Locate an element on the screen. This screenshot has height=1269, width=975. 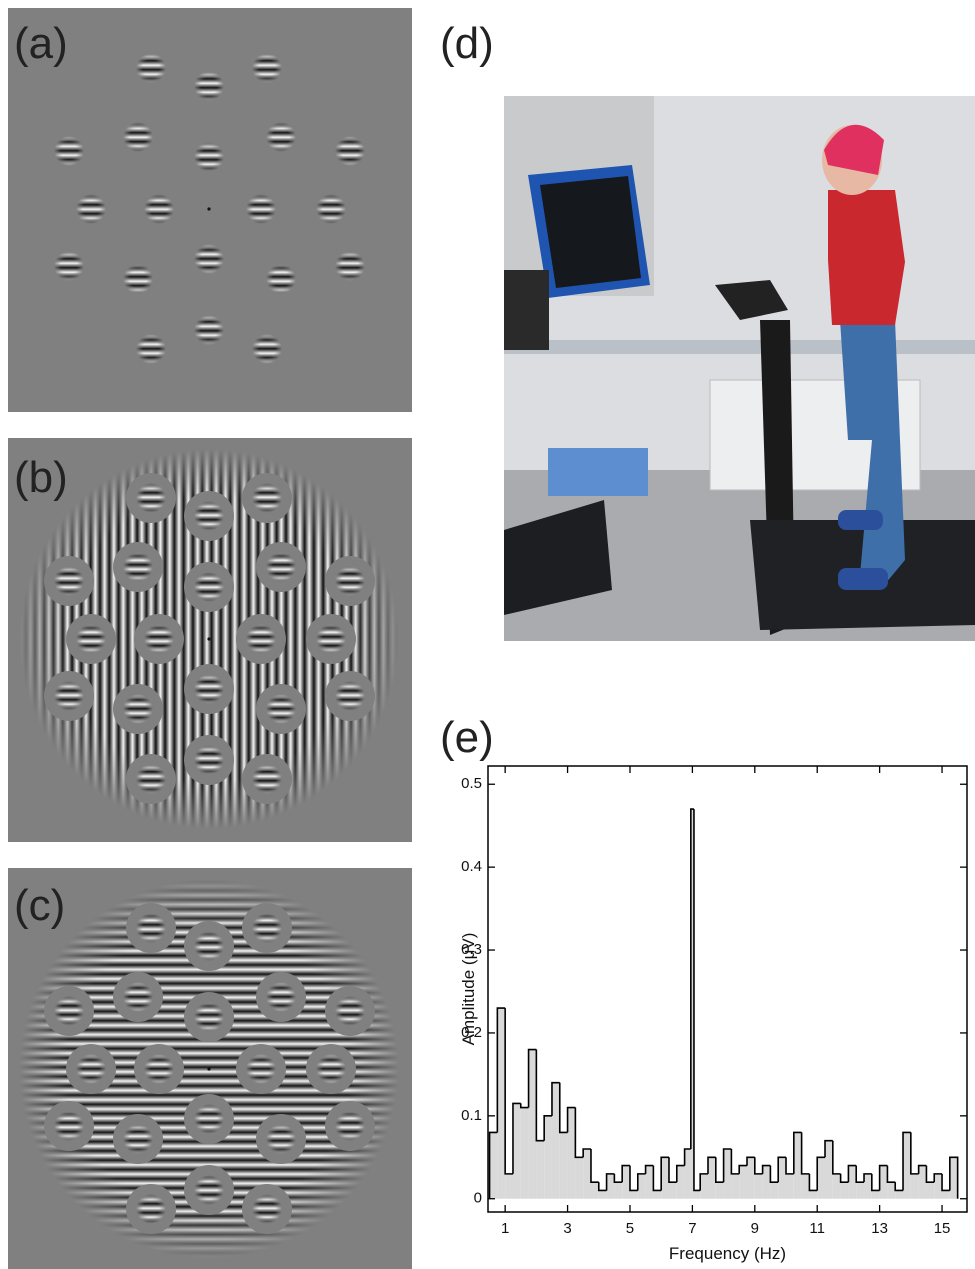
x-axis-label: Frequency (Hz) is located at coordinates (727, 1253).